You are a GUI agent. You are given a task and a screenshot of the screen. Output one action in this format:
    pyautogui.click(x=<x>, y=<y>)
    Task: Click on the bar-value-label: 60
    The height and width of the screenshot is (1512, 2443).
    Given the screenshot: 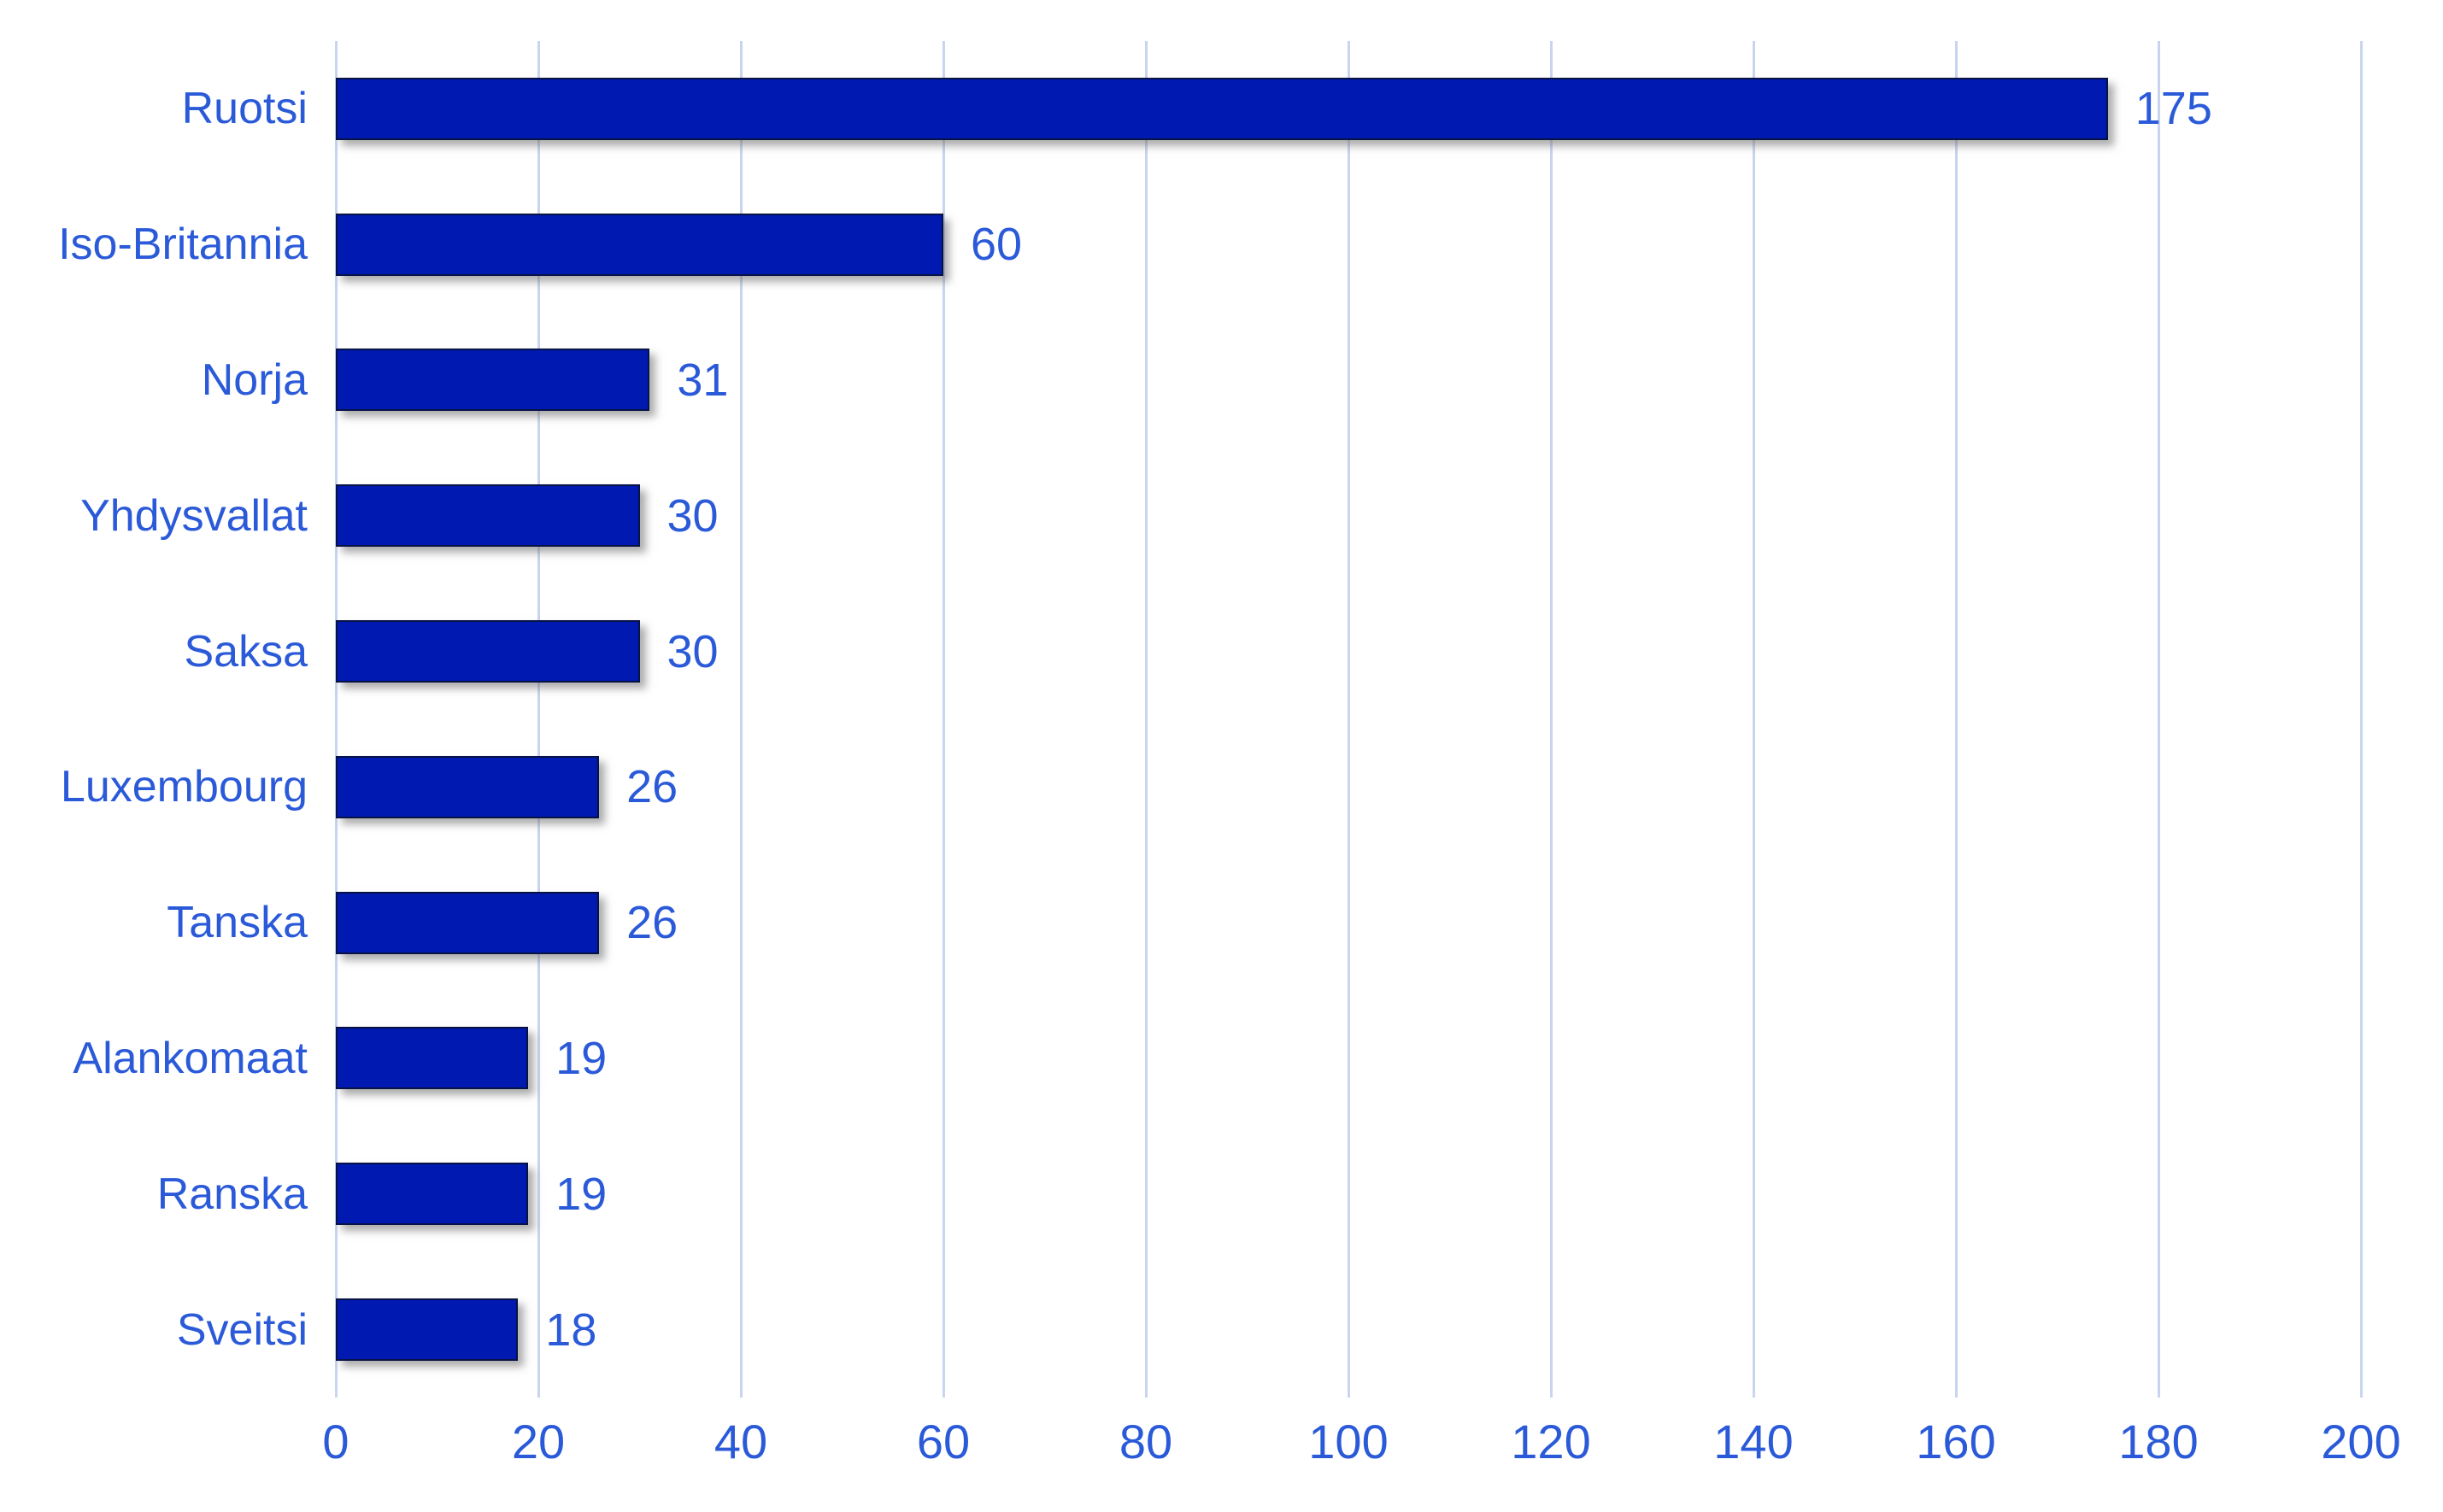 What is the action you would take?
    pyautogui.click(x=997, y=245)
    